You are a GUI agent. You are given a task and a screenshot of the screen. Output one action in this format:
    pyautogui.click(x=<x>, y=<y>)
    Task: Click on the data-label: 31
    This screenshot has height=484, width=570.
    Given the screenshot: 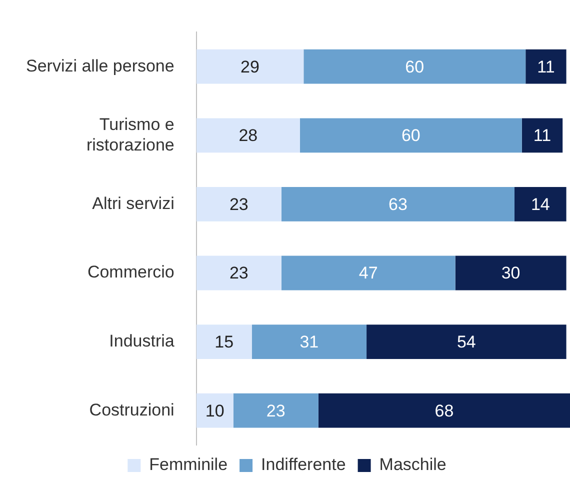 What is the action you would take?
    pyautogui.click(x=309, y=342)
    